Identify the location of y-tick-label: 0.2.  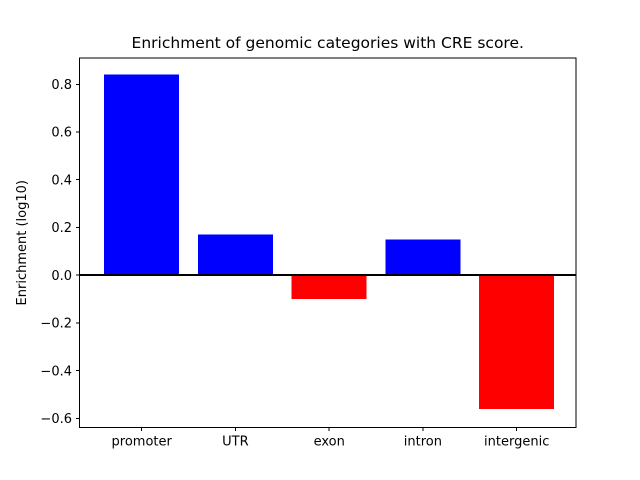
(61, 228).